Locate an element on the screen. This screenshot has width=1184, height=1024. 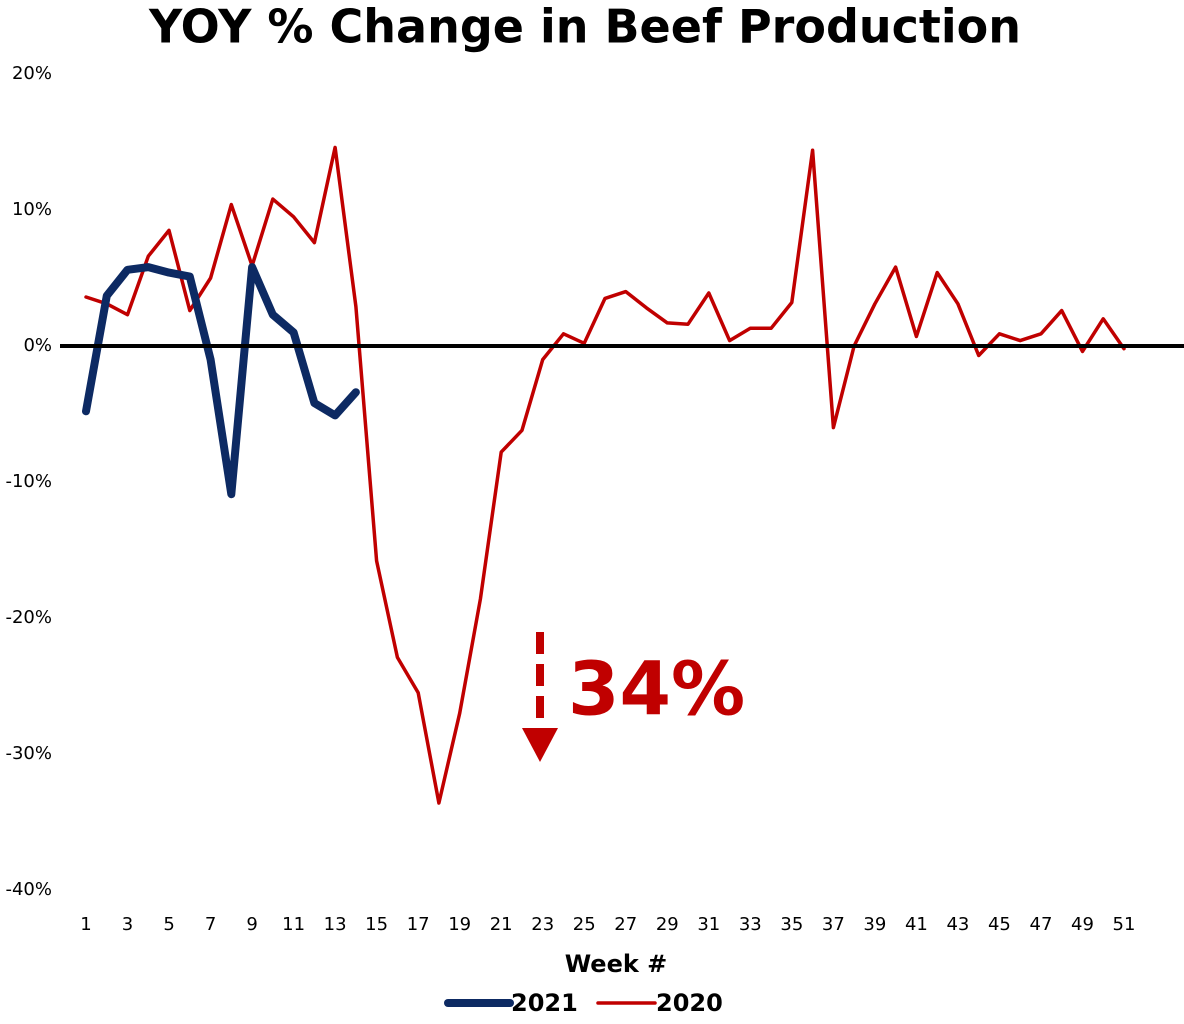
x-tick-label: 43 is located at coordinates (957, 924).